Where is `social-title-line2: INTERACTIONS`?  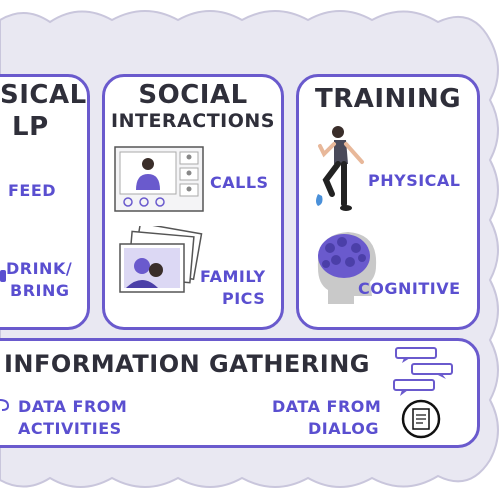 social-title-line2: INTERACTIONS is located at coordinates (193, 121).